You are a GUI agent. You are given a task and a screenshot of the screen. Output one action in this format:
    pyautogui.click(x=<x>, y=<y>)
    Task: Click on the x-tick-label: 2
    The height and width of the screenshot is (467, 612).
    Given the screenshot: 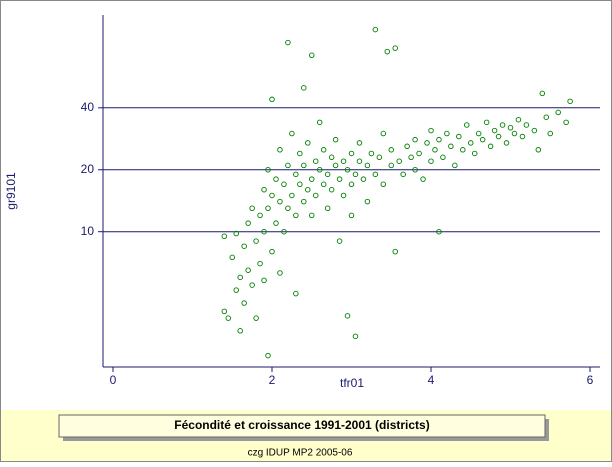 What is the action you would take?
    pyautogui.click(x=272, y=380)
    